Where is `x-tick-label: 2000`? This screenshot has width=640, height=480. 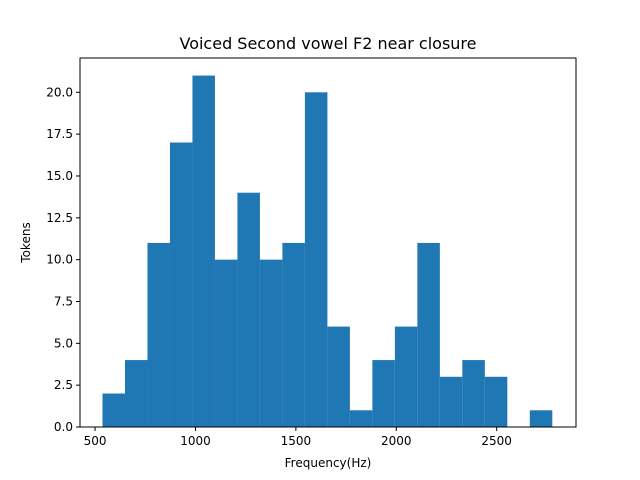
x-tick-label: 2000 is located at coordinates (396, 441).